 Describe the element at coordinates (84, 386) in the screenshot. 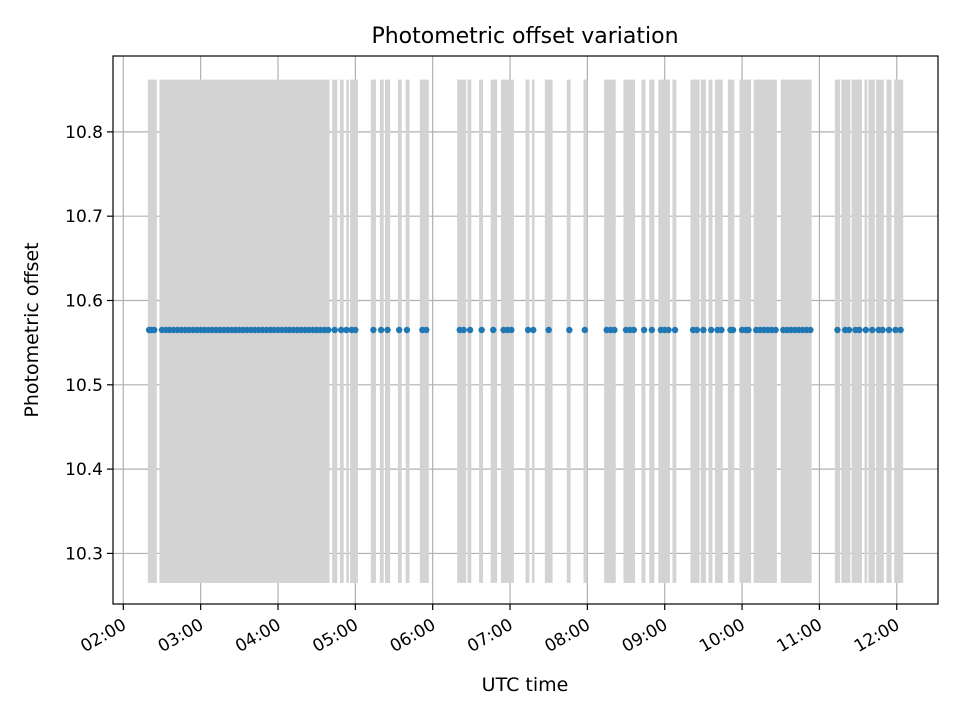

I see `y-tick-label: 10.5` at that location.